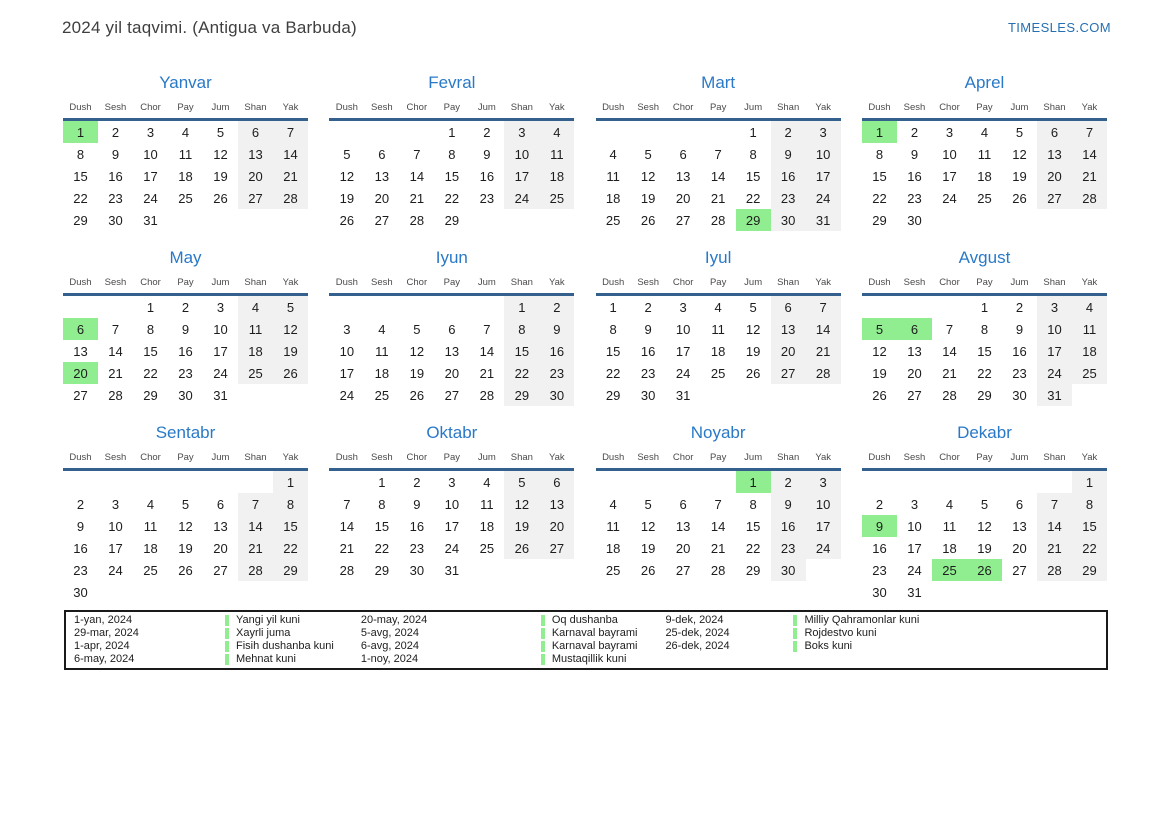 The image size is (1169, 827). Describe the element at coordinates (452, 82) in the screenshot. I see `month-title: Fevral` at that location.